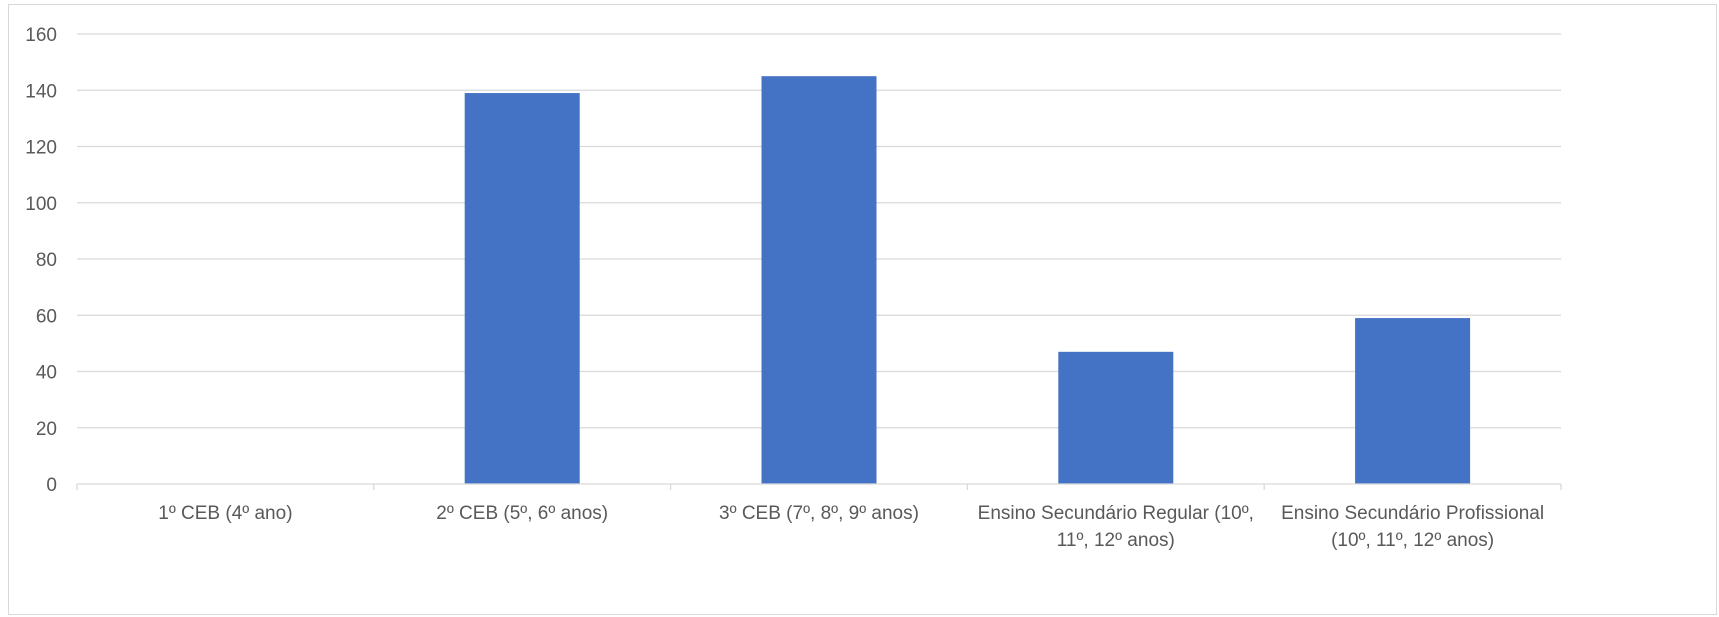 The height and width of the screenshot is (617, 1719). I want to click on y-axis-tick-labels: 0 20 40 60 80 100 120 140 160, so click(41, 260).